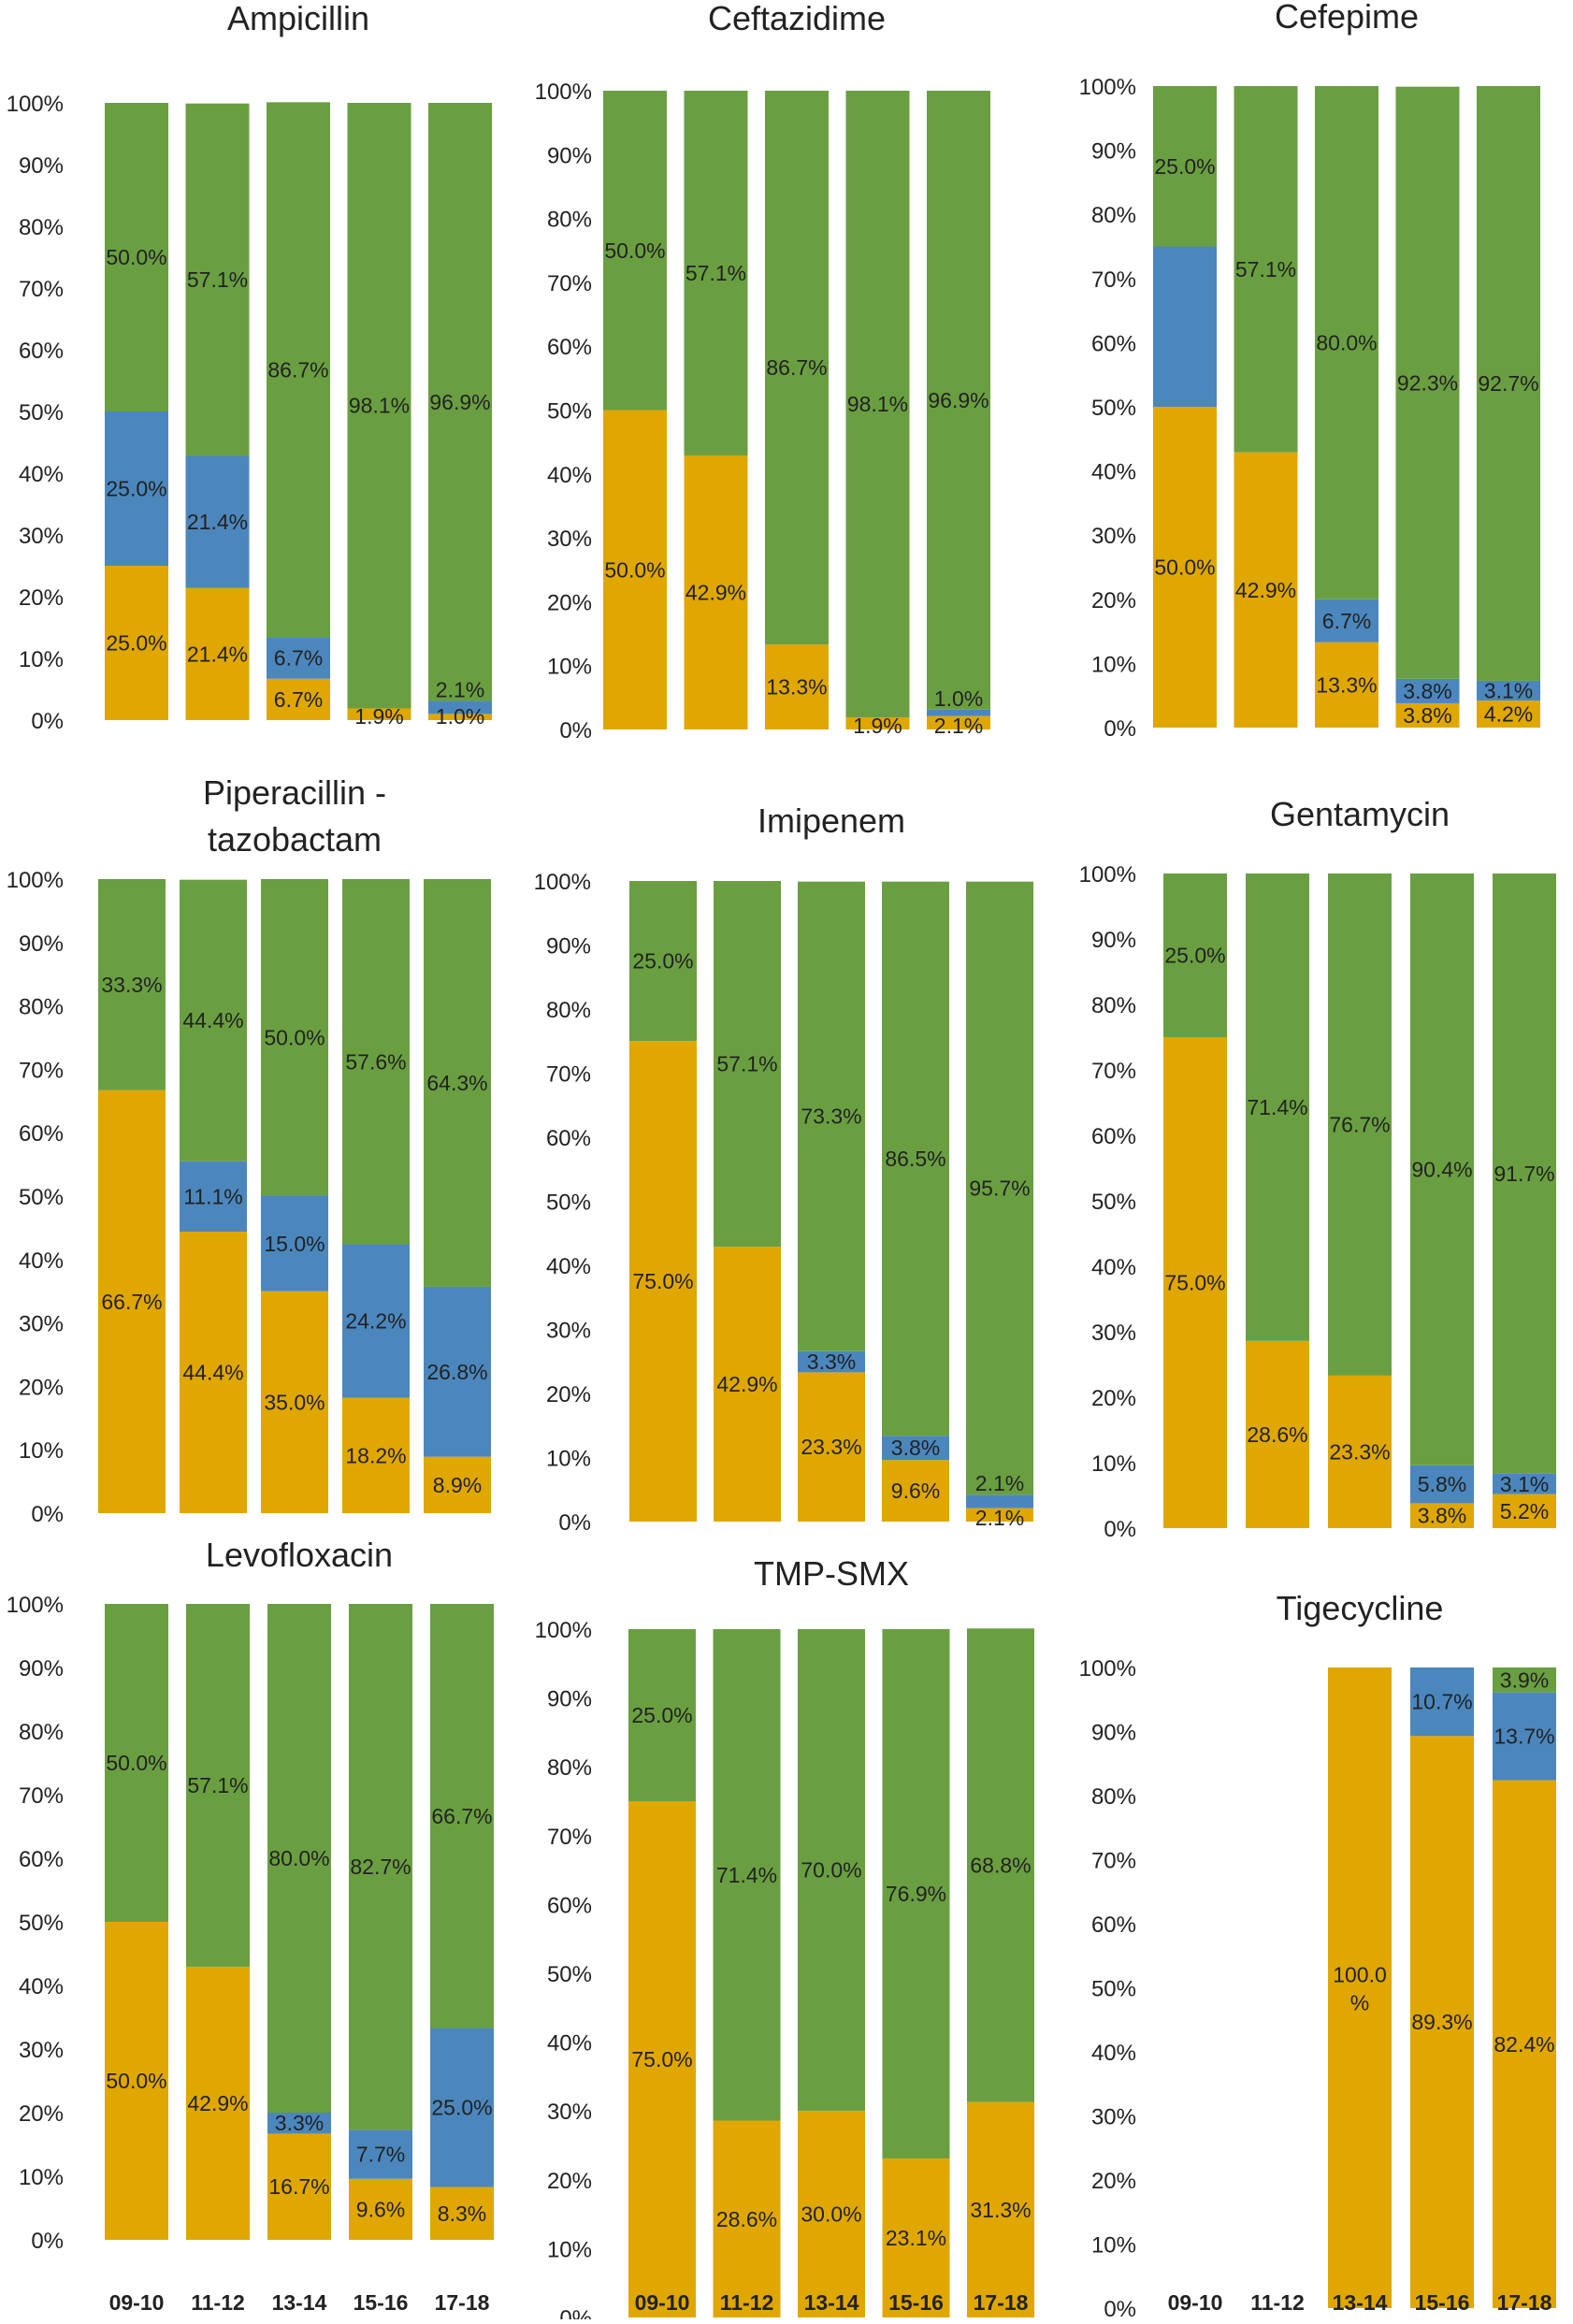 This screenshot has height=2324, width=1573. I want to click on levofloxacin-label-intermediate-13-14: 3.3%, so click(299, 2123).